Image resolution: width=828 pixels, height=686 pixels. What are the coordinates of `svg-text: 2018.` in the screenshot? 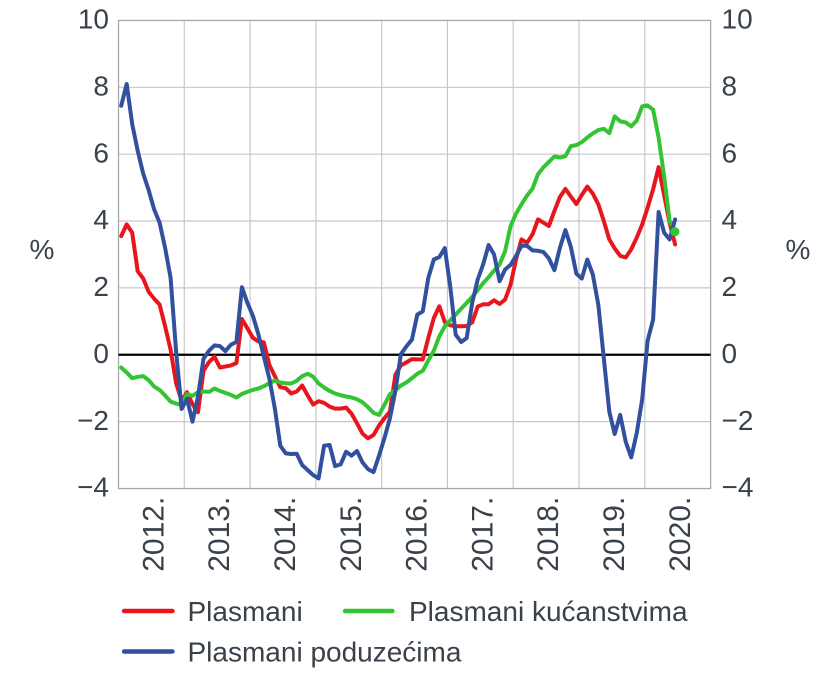 It's located at (548, 534).